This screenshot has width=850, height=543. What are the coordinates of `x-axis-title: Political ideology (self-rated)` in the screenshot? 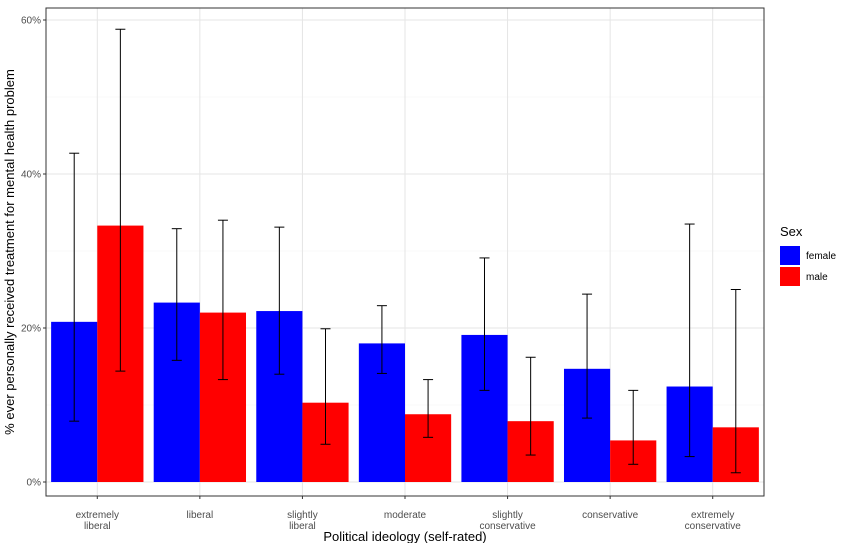 It's located at (404, 536).